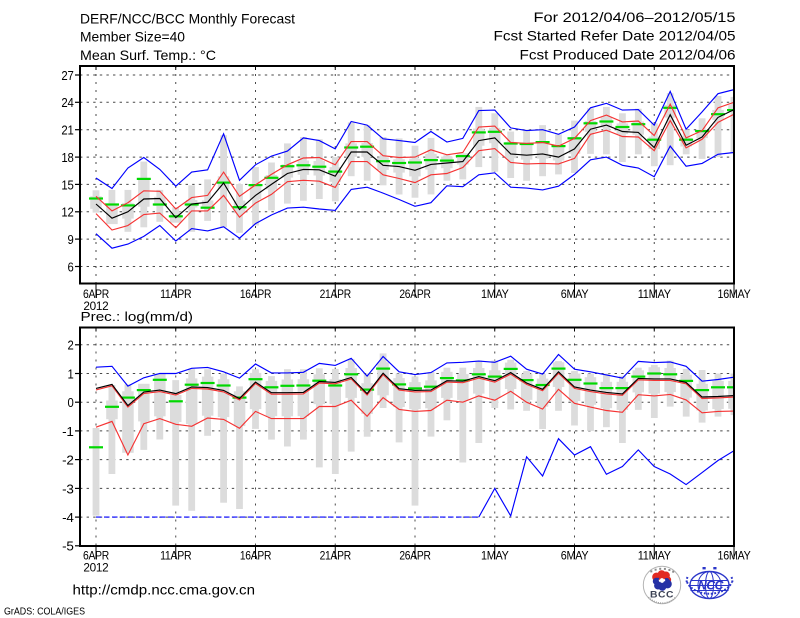 This screenshot has height=618, width=800. I want to click on svg-text: 1, so click(71, 374).